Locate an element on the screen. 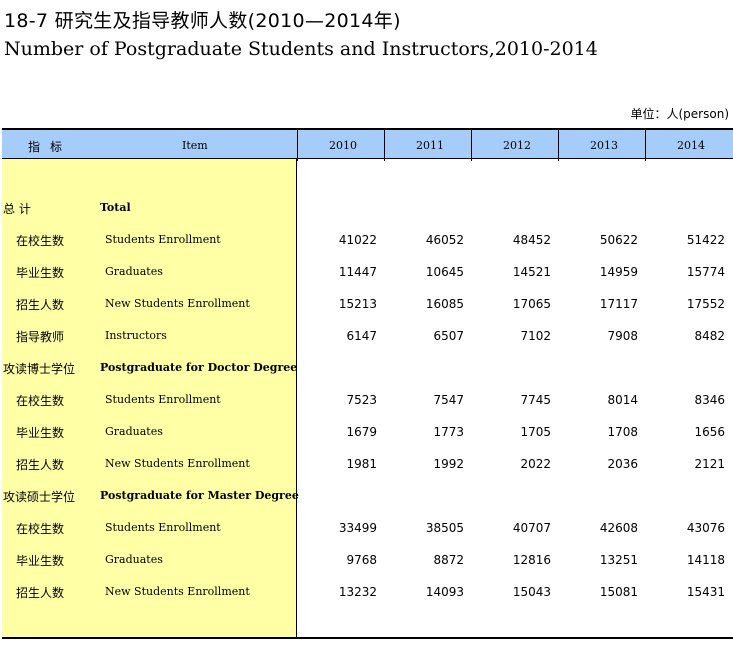 The width and height of the screenshot is (733, 672). cell-value-2014: 15774 is located at coordinates (705, 272).